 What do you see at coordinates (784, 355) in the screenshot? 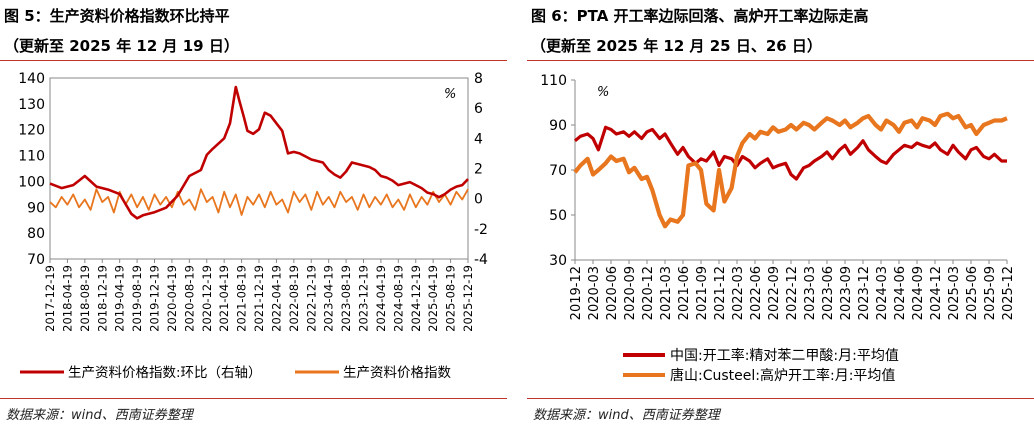
I see `legend-label: 中国:开工率:精对苯二甲酸:月:平均值` at bounding box center [784, 355].